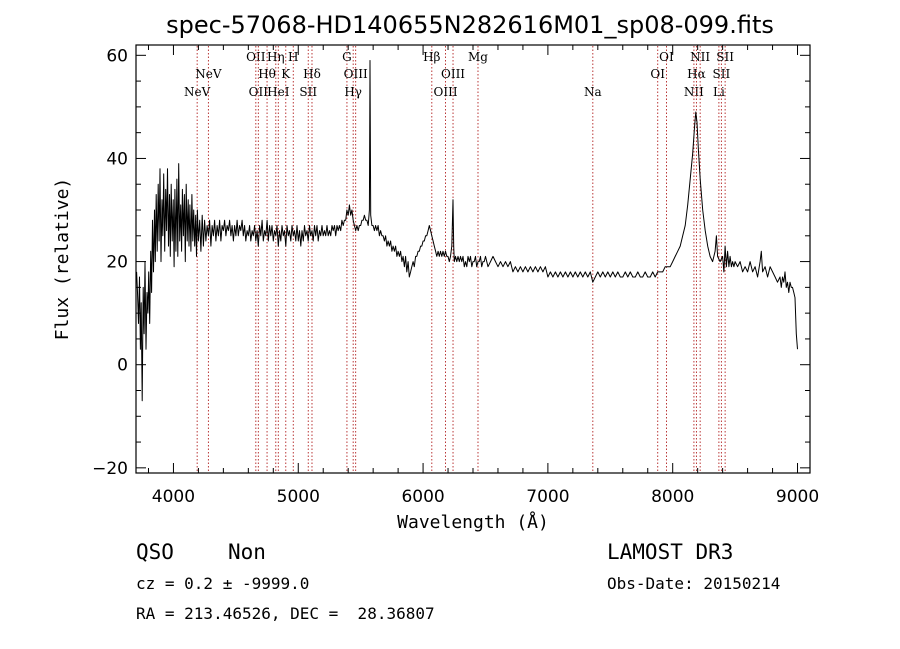 The height and width of the screenshot is (649, 900). Describe the element at coordinates (122, 366) in the screenshot. I see `y-tick-label: 0` at that location.